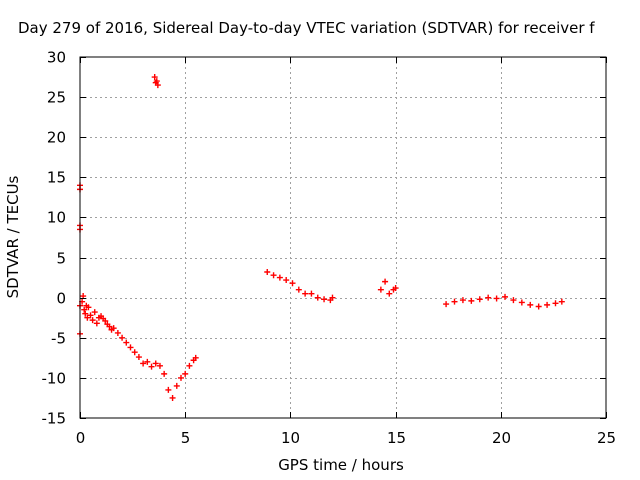  I want to click on x-tick-label: 25, so click(606, 438).